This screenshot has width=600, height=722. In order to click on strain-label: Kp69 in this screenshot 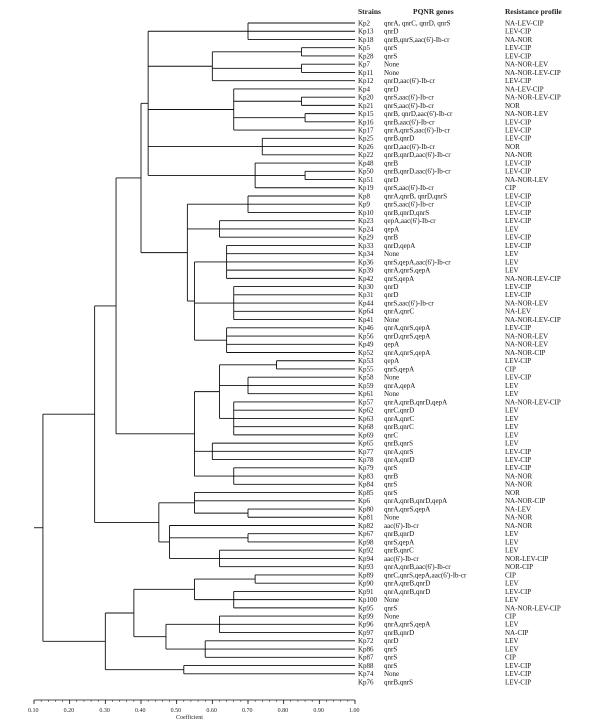, I will do `click(366, 435)`.